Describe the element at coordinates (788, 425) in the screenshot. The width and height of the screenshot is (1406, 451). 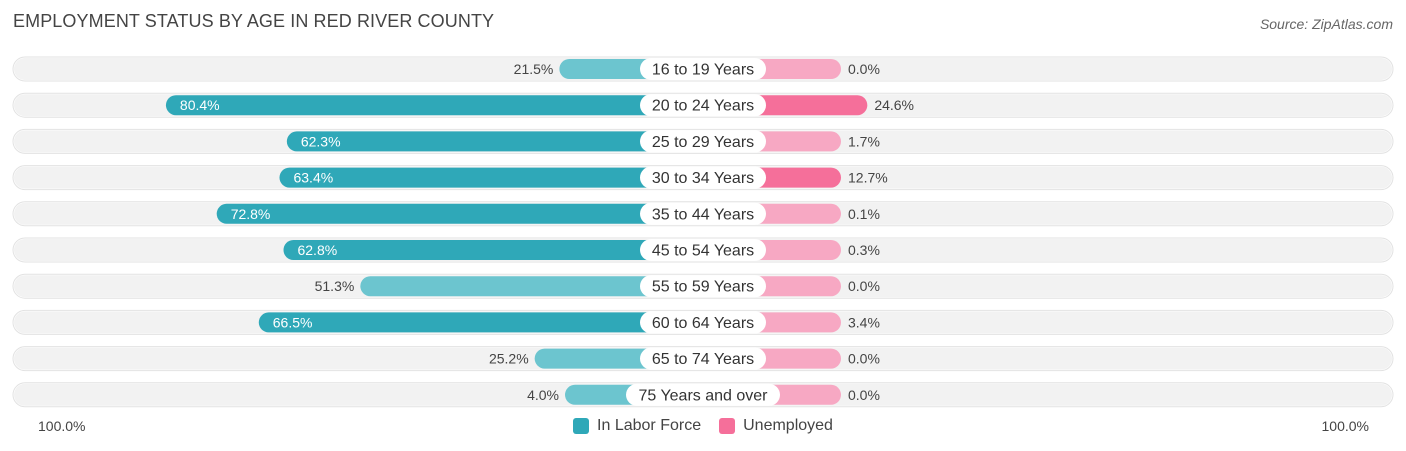
I see `legend-label-unemployed: Unemployed` at that location.